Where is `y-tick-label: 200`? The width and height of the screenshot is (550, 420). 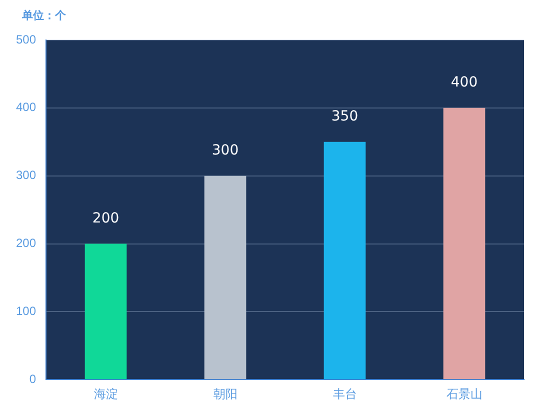
y-tick-label: 200 is located at coordinates (26, 243).